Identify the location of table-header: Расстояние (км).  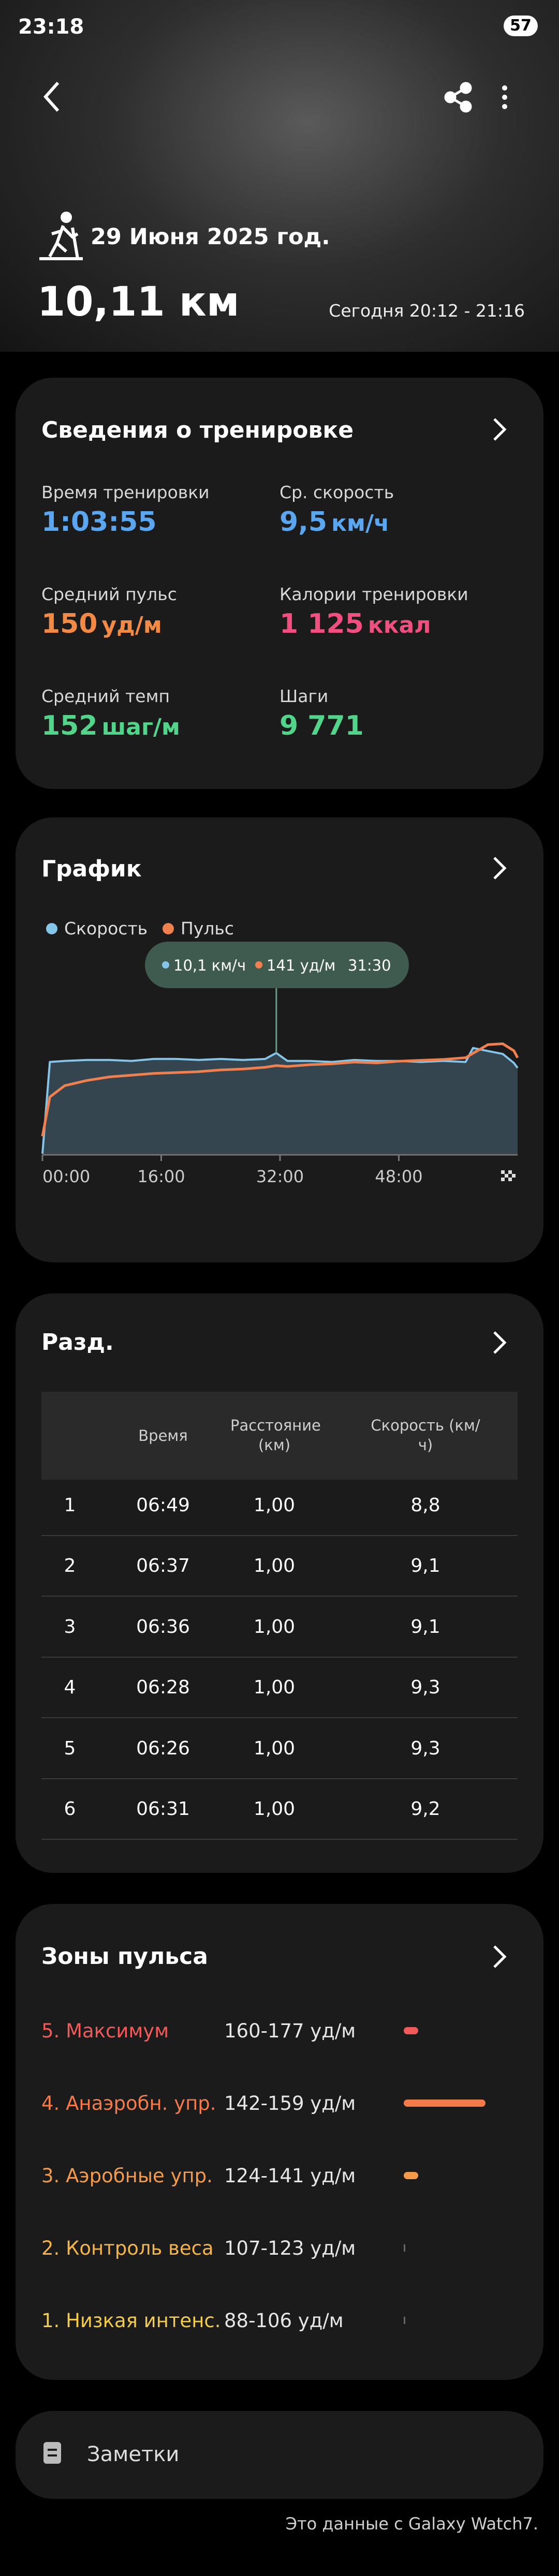
(275, 1435).